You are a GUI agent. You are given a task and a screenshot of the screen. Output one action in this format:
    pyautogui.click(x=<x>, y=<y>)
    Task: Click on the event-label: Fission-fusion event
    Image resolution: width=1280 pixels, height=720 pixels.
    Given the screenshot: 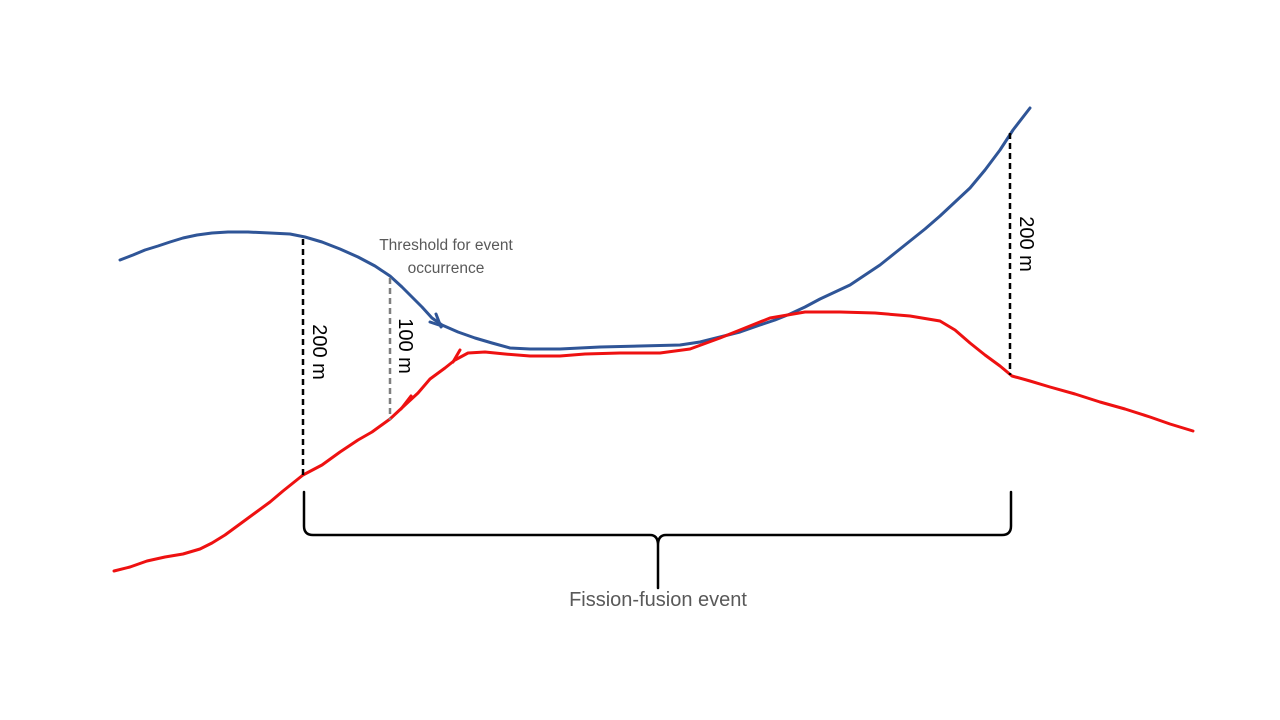 What is the action you would take?
    pyautogui.click(x=658, y=600)
    